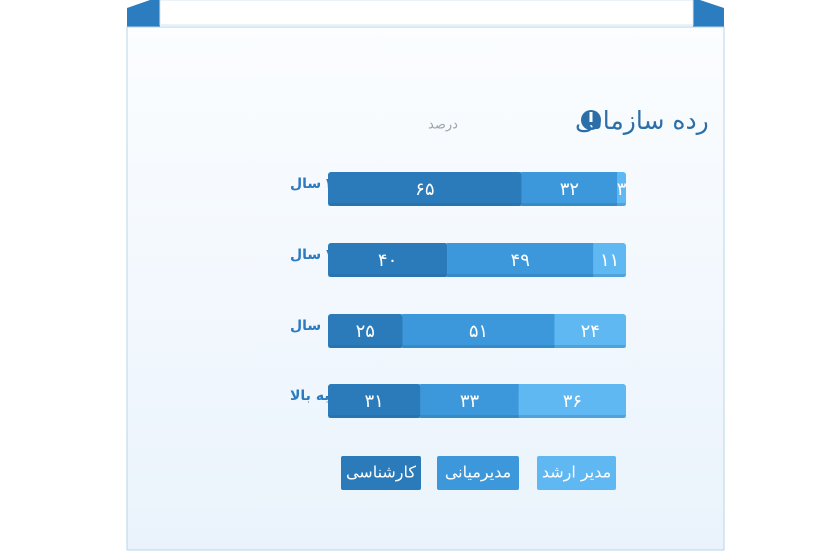  Describe the element at coordinates (443, 125) in the screenshot. I see `chart-subtitle: درصد` at that location.